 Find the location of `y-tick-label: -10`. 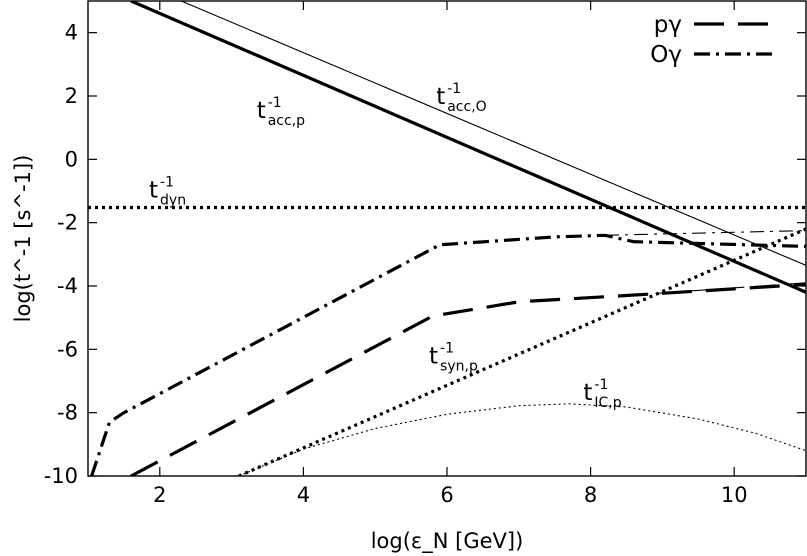

y-tick-label: -10 is located at coordinates (61, 476).